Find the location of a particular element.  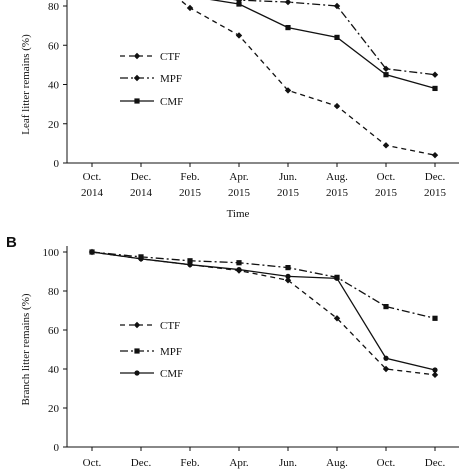

series-cmf is located at coordinates (323, 46).